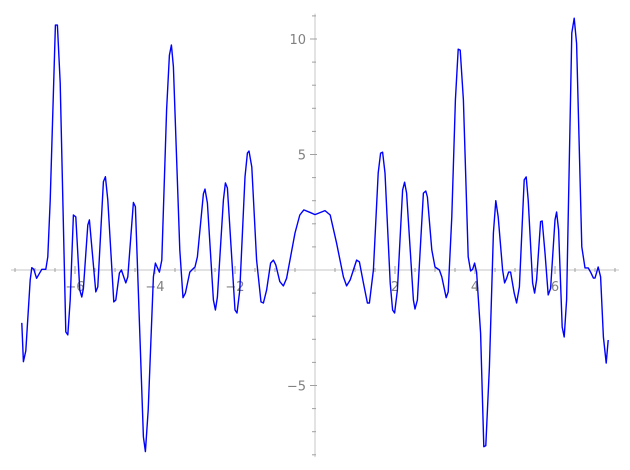 This screenshot has height=470, width=630. Describe the element at coordinates (395, 287) in the screenshot. I see `x-tick-label: 2` at that location.